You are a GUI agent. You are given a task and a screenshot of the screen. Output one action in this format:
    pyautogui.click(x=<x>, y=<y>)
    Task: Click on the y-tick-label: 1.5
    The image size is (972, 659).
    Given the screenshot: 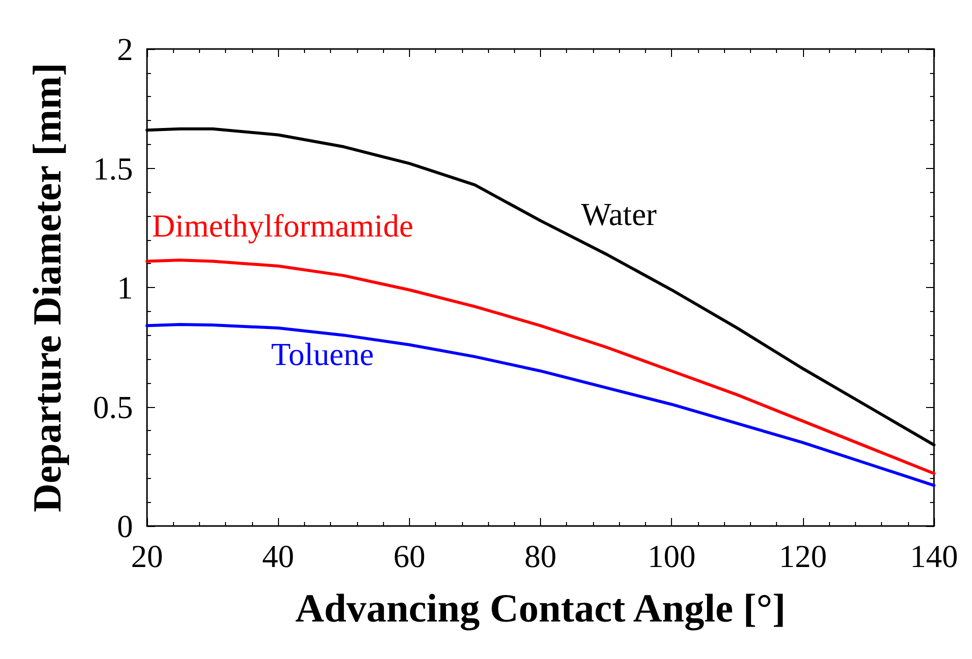 What is the action you would take?
    pyautogui.click(x=113, y=168)
    